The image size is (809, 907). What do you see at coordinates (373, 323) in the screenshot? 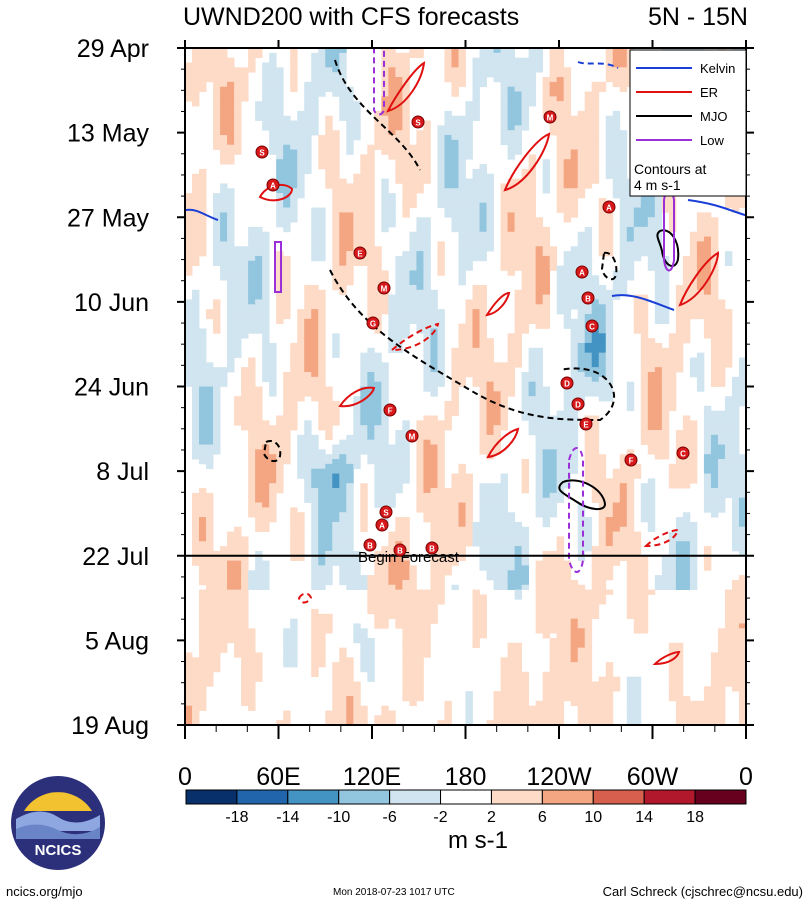
I see `storm-marker: G` at bounding box center [373, 323].